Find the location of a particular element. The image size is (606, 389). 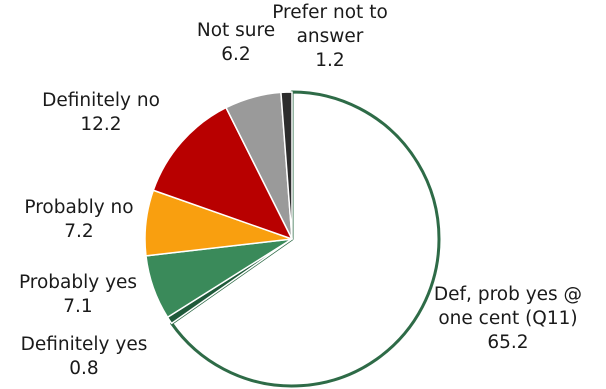

slice-label-def-prob-yes-one-cent-q11: Def, prob yes @ one cent (Q11) 65.2 is located at coordinates (508, 318).